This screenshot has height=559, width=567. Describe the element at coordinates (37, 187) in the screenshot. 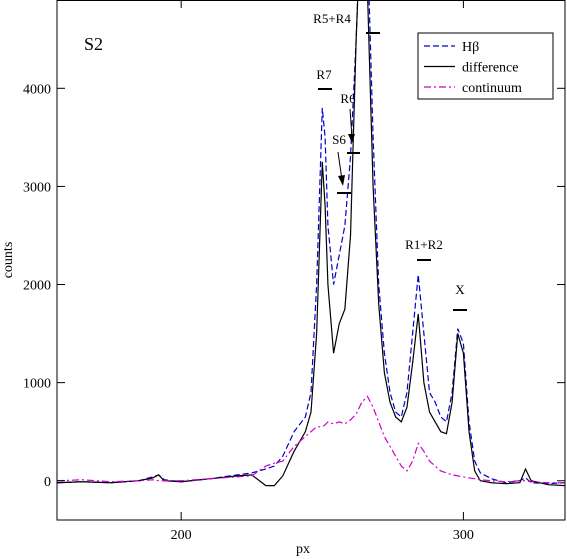

I see `y-tick-label: 3000` at that location.